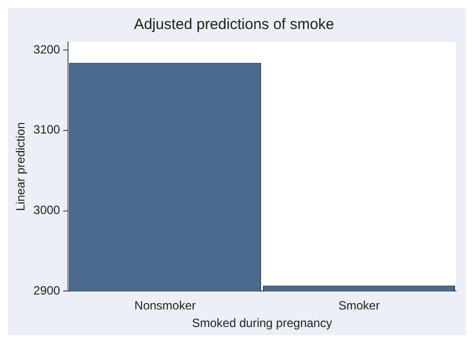  I want to click on y-tick-label: 3100, so click(46, 129).